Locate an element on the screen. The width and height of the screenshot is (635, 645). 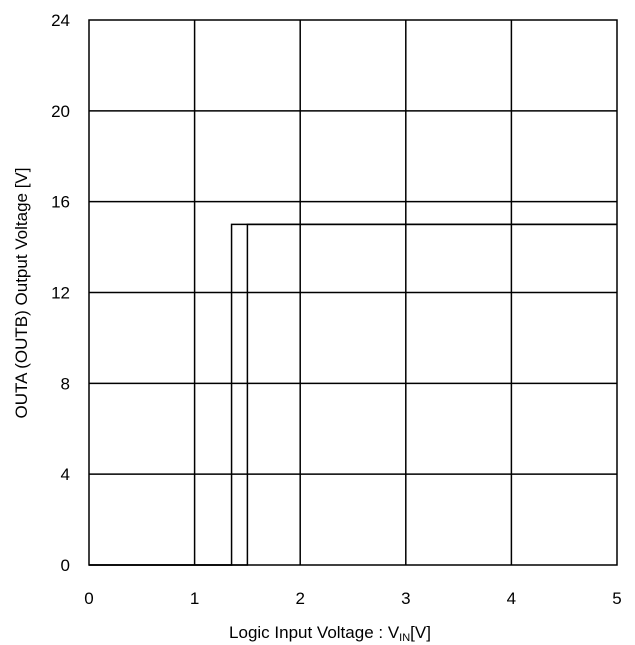
y-tick-label-3: 12 is located at coordinates (60, 293).